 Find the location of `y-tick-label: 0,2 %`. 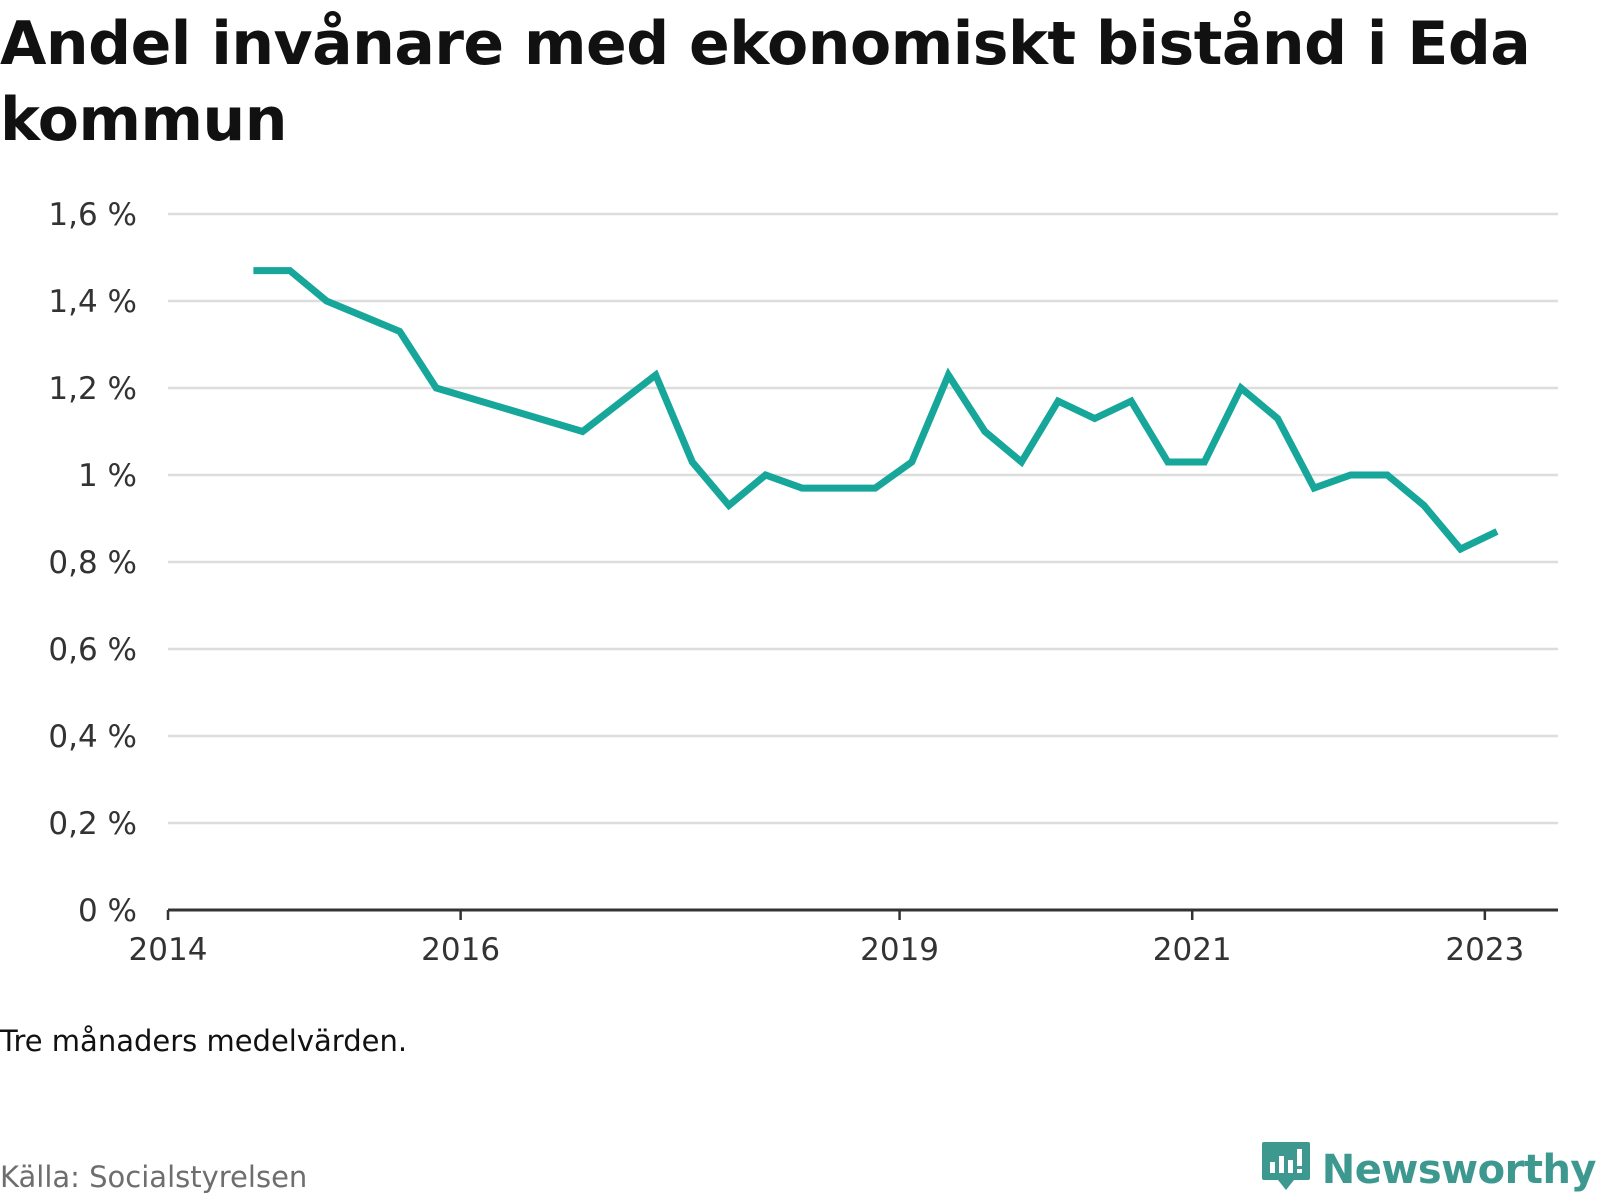

y-tick-label: 0,2 % is located at coordinates (92, 824).